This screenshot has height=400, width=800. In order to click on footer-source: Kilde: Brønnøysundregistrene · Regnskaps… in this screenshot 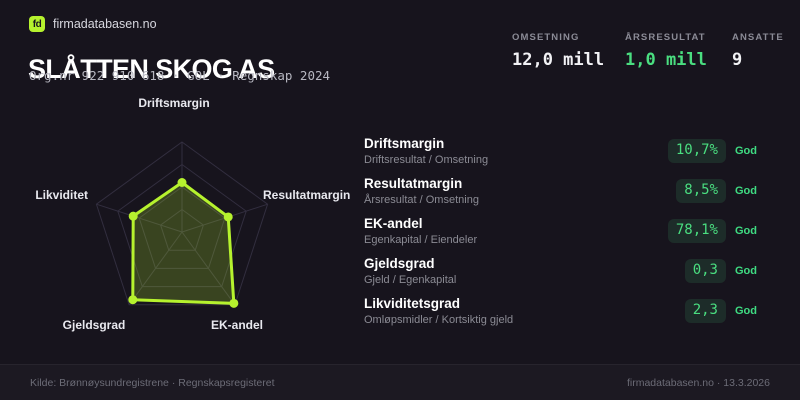, I will do `click(152, 382)`.